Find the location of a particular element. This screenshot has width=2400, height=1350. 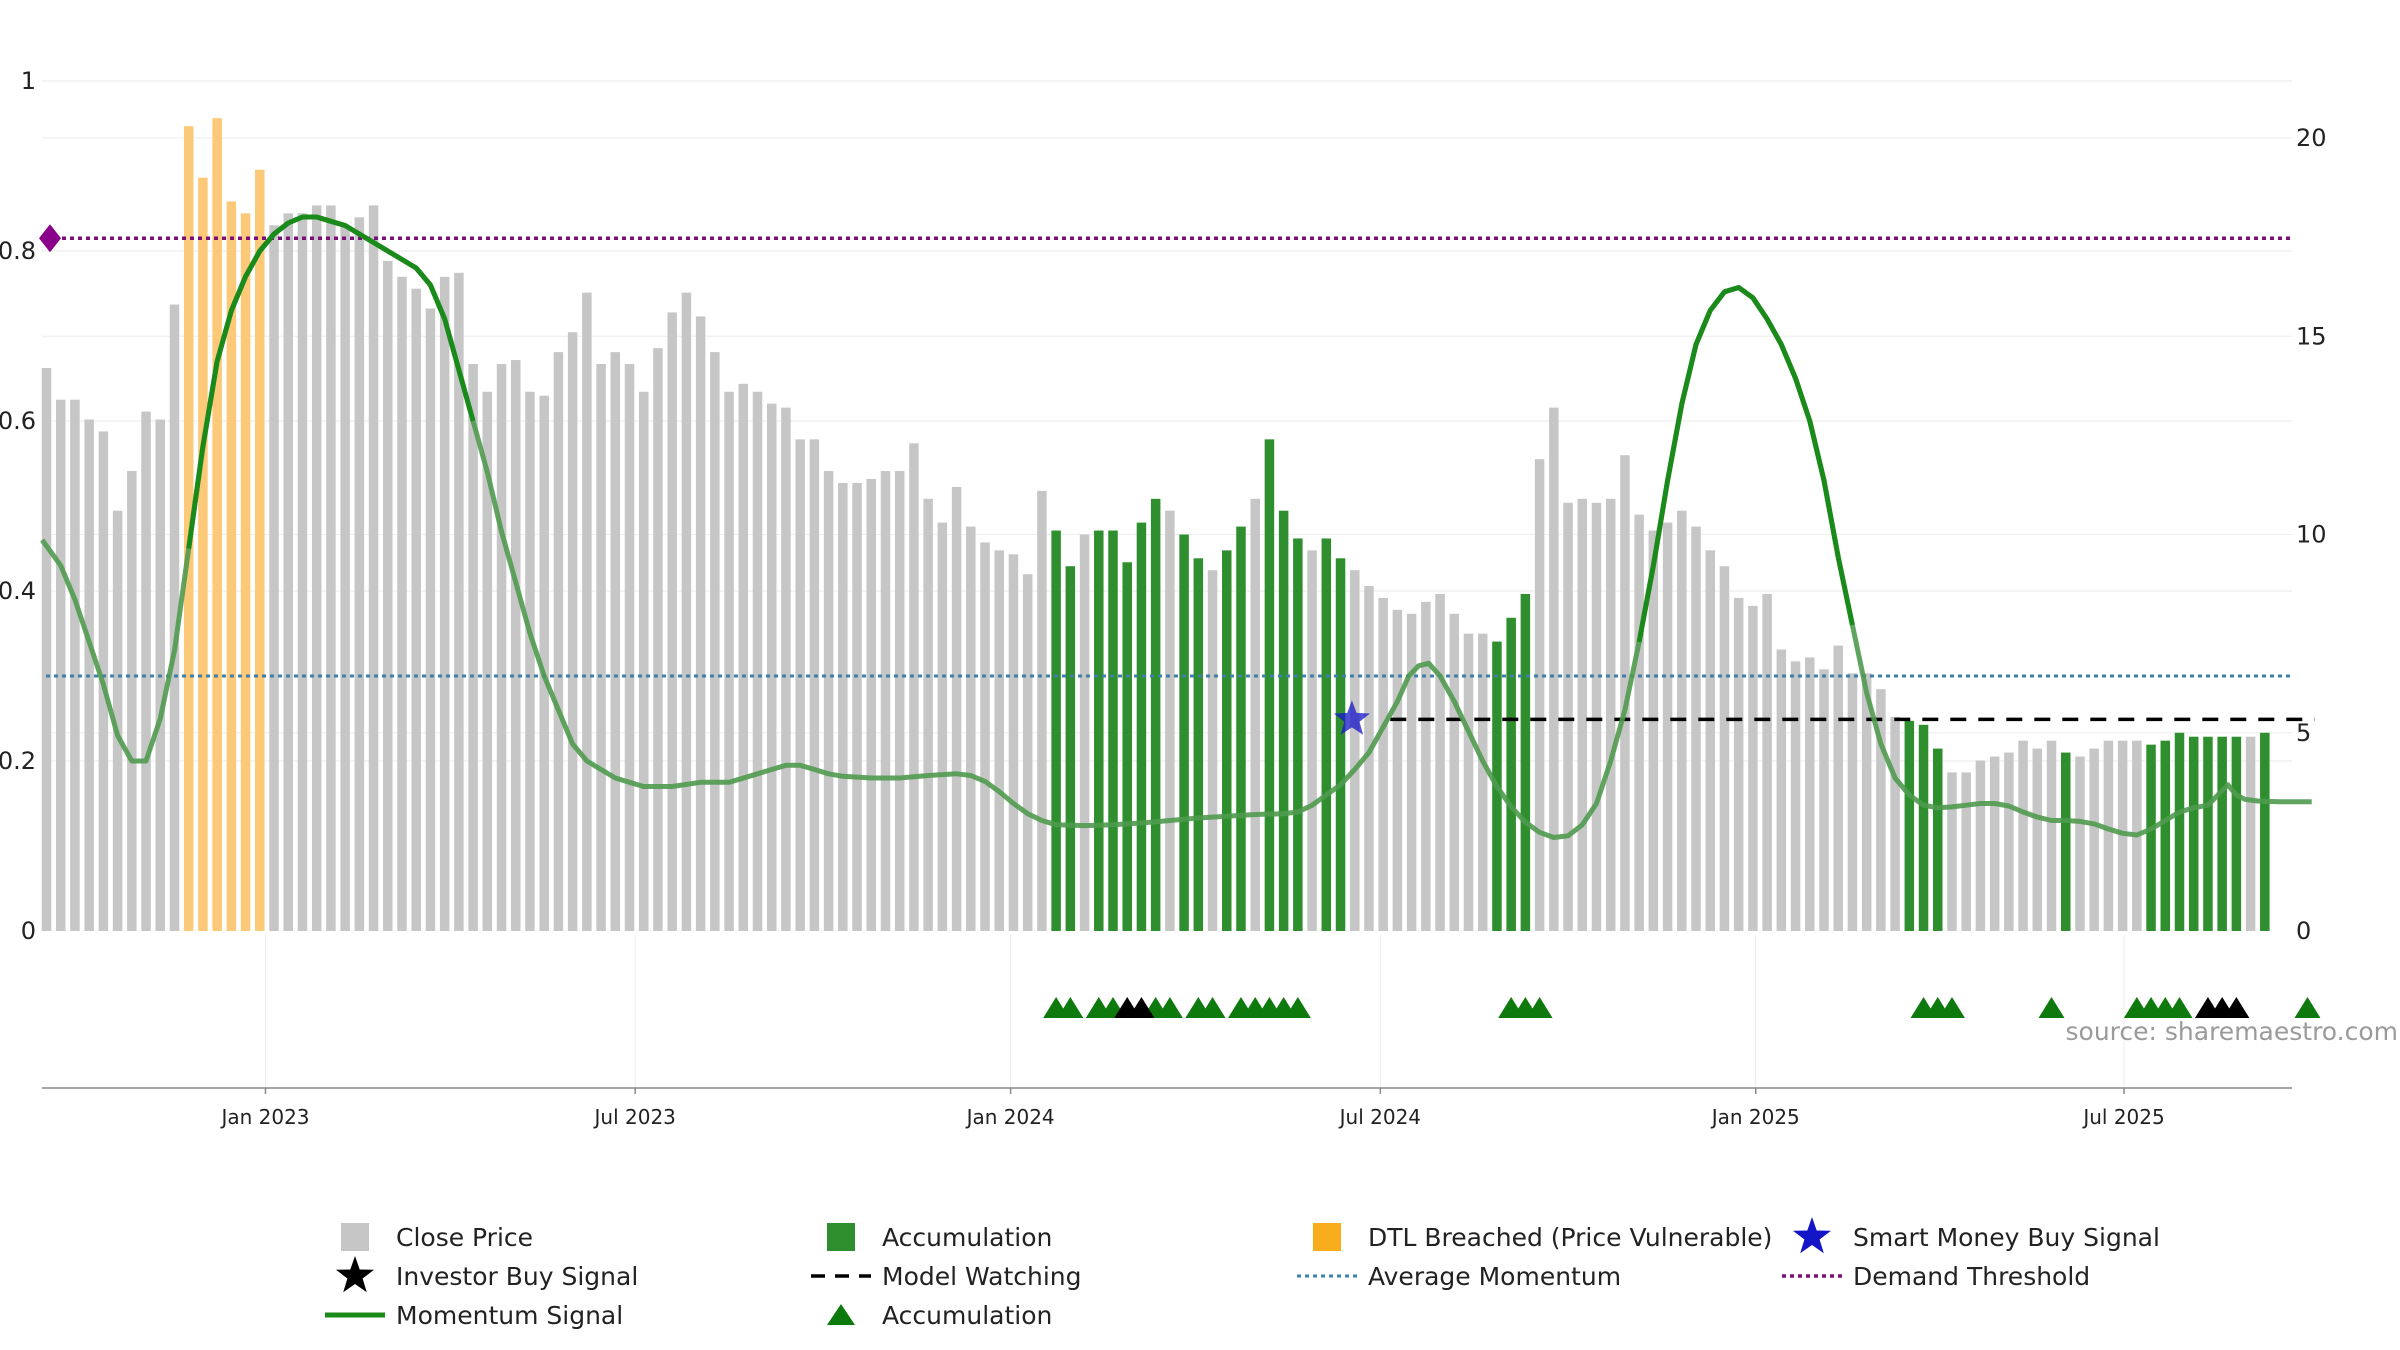

left-axis-tick-label: 0 is located at coordinates (28, 931).